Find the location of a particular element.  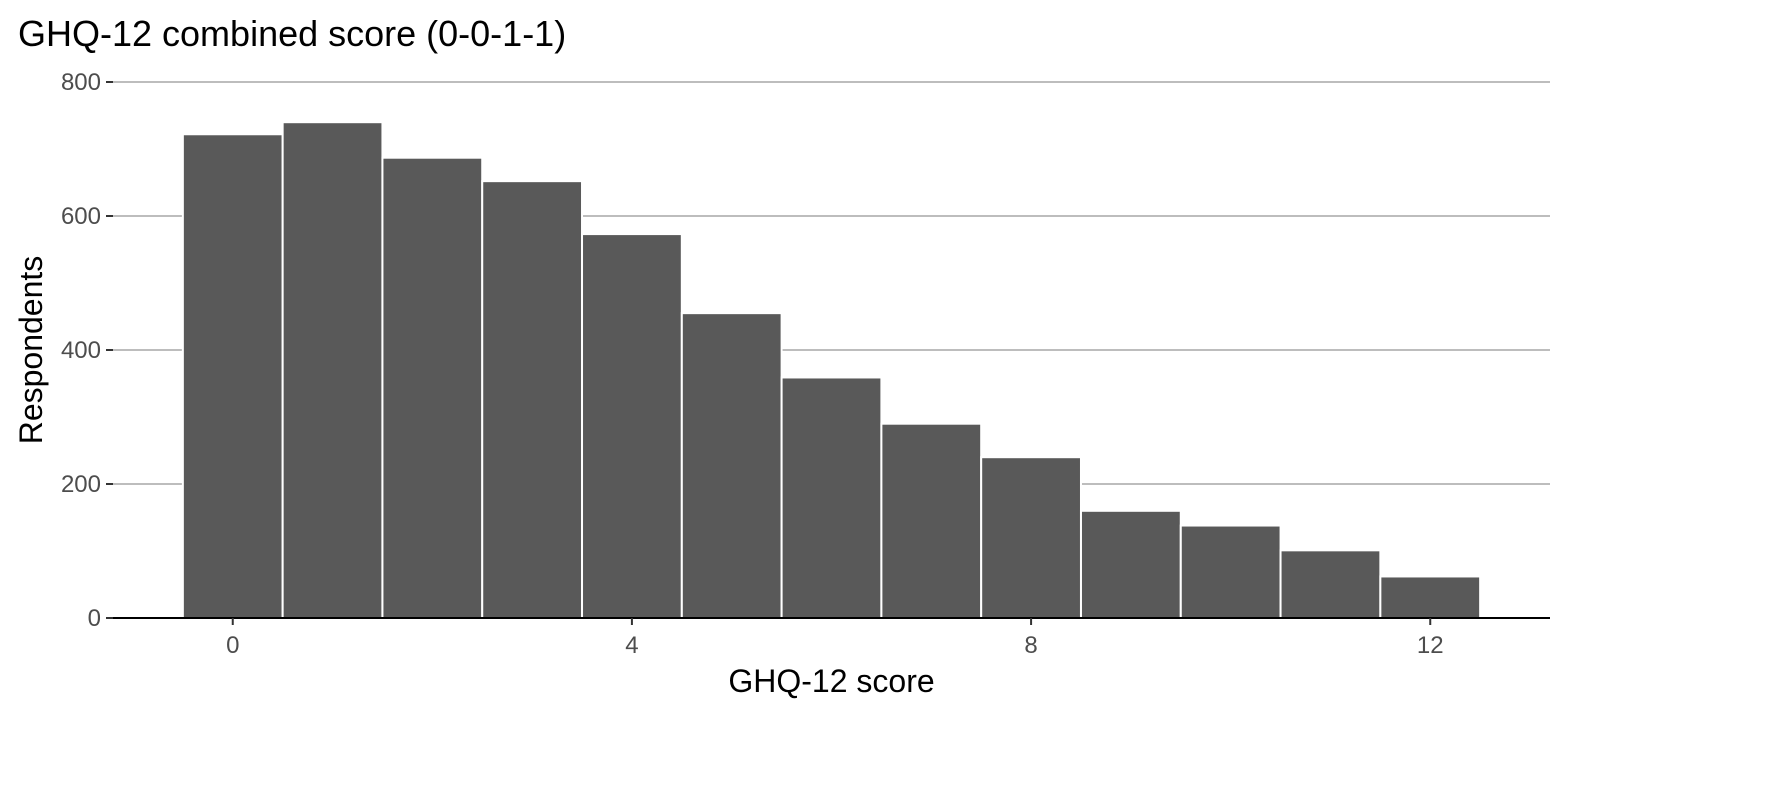

y-tick-label: 0 is located at coordinates (94, 618).